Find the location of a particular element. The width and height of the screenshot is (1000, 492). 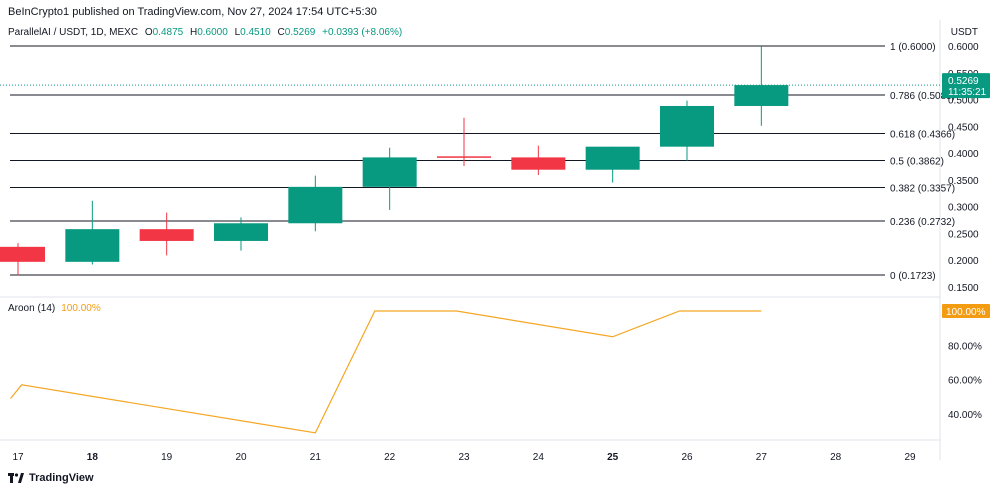

fib-level-label: 0.618 (0.4366) is located at coordinates (922, 135).